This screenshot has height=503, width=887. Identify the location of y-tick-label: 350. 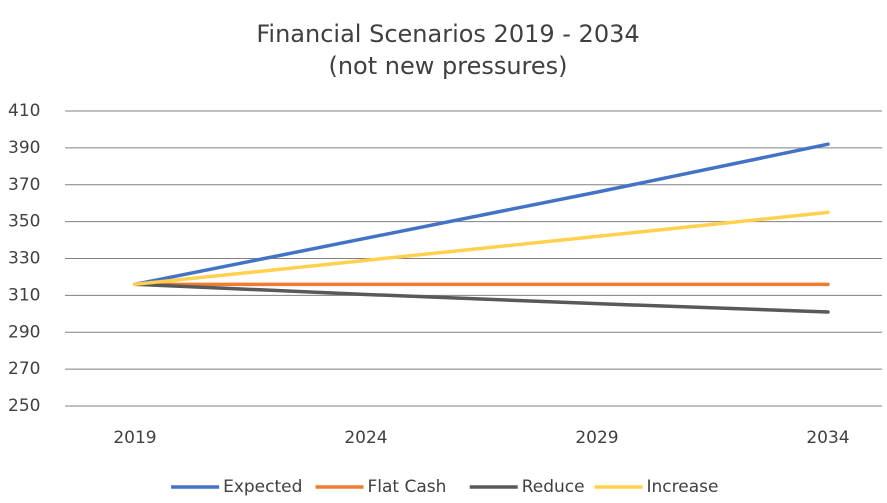
(24, 222).